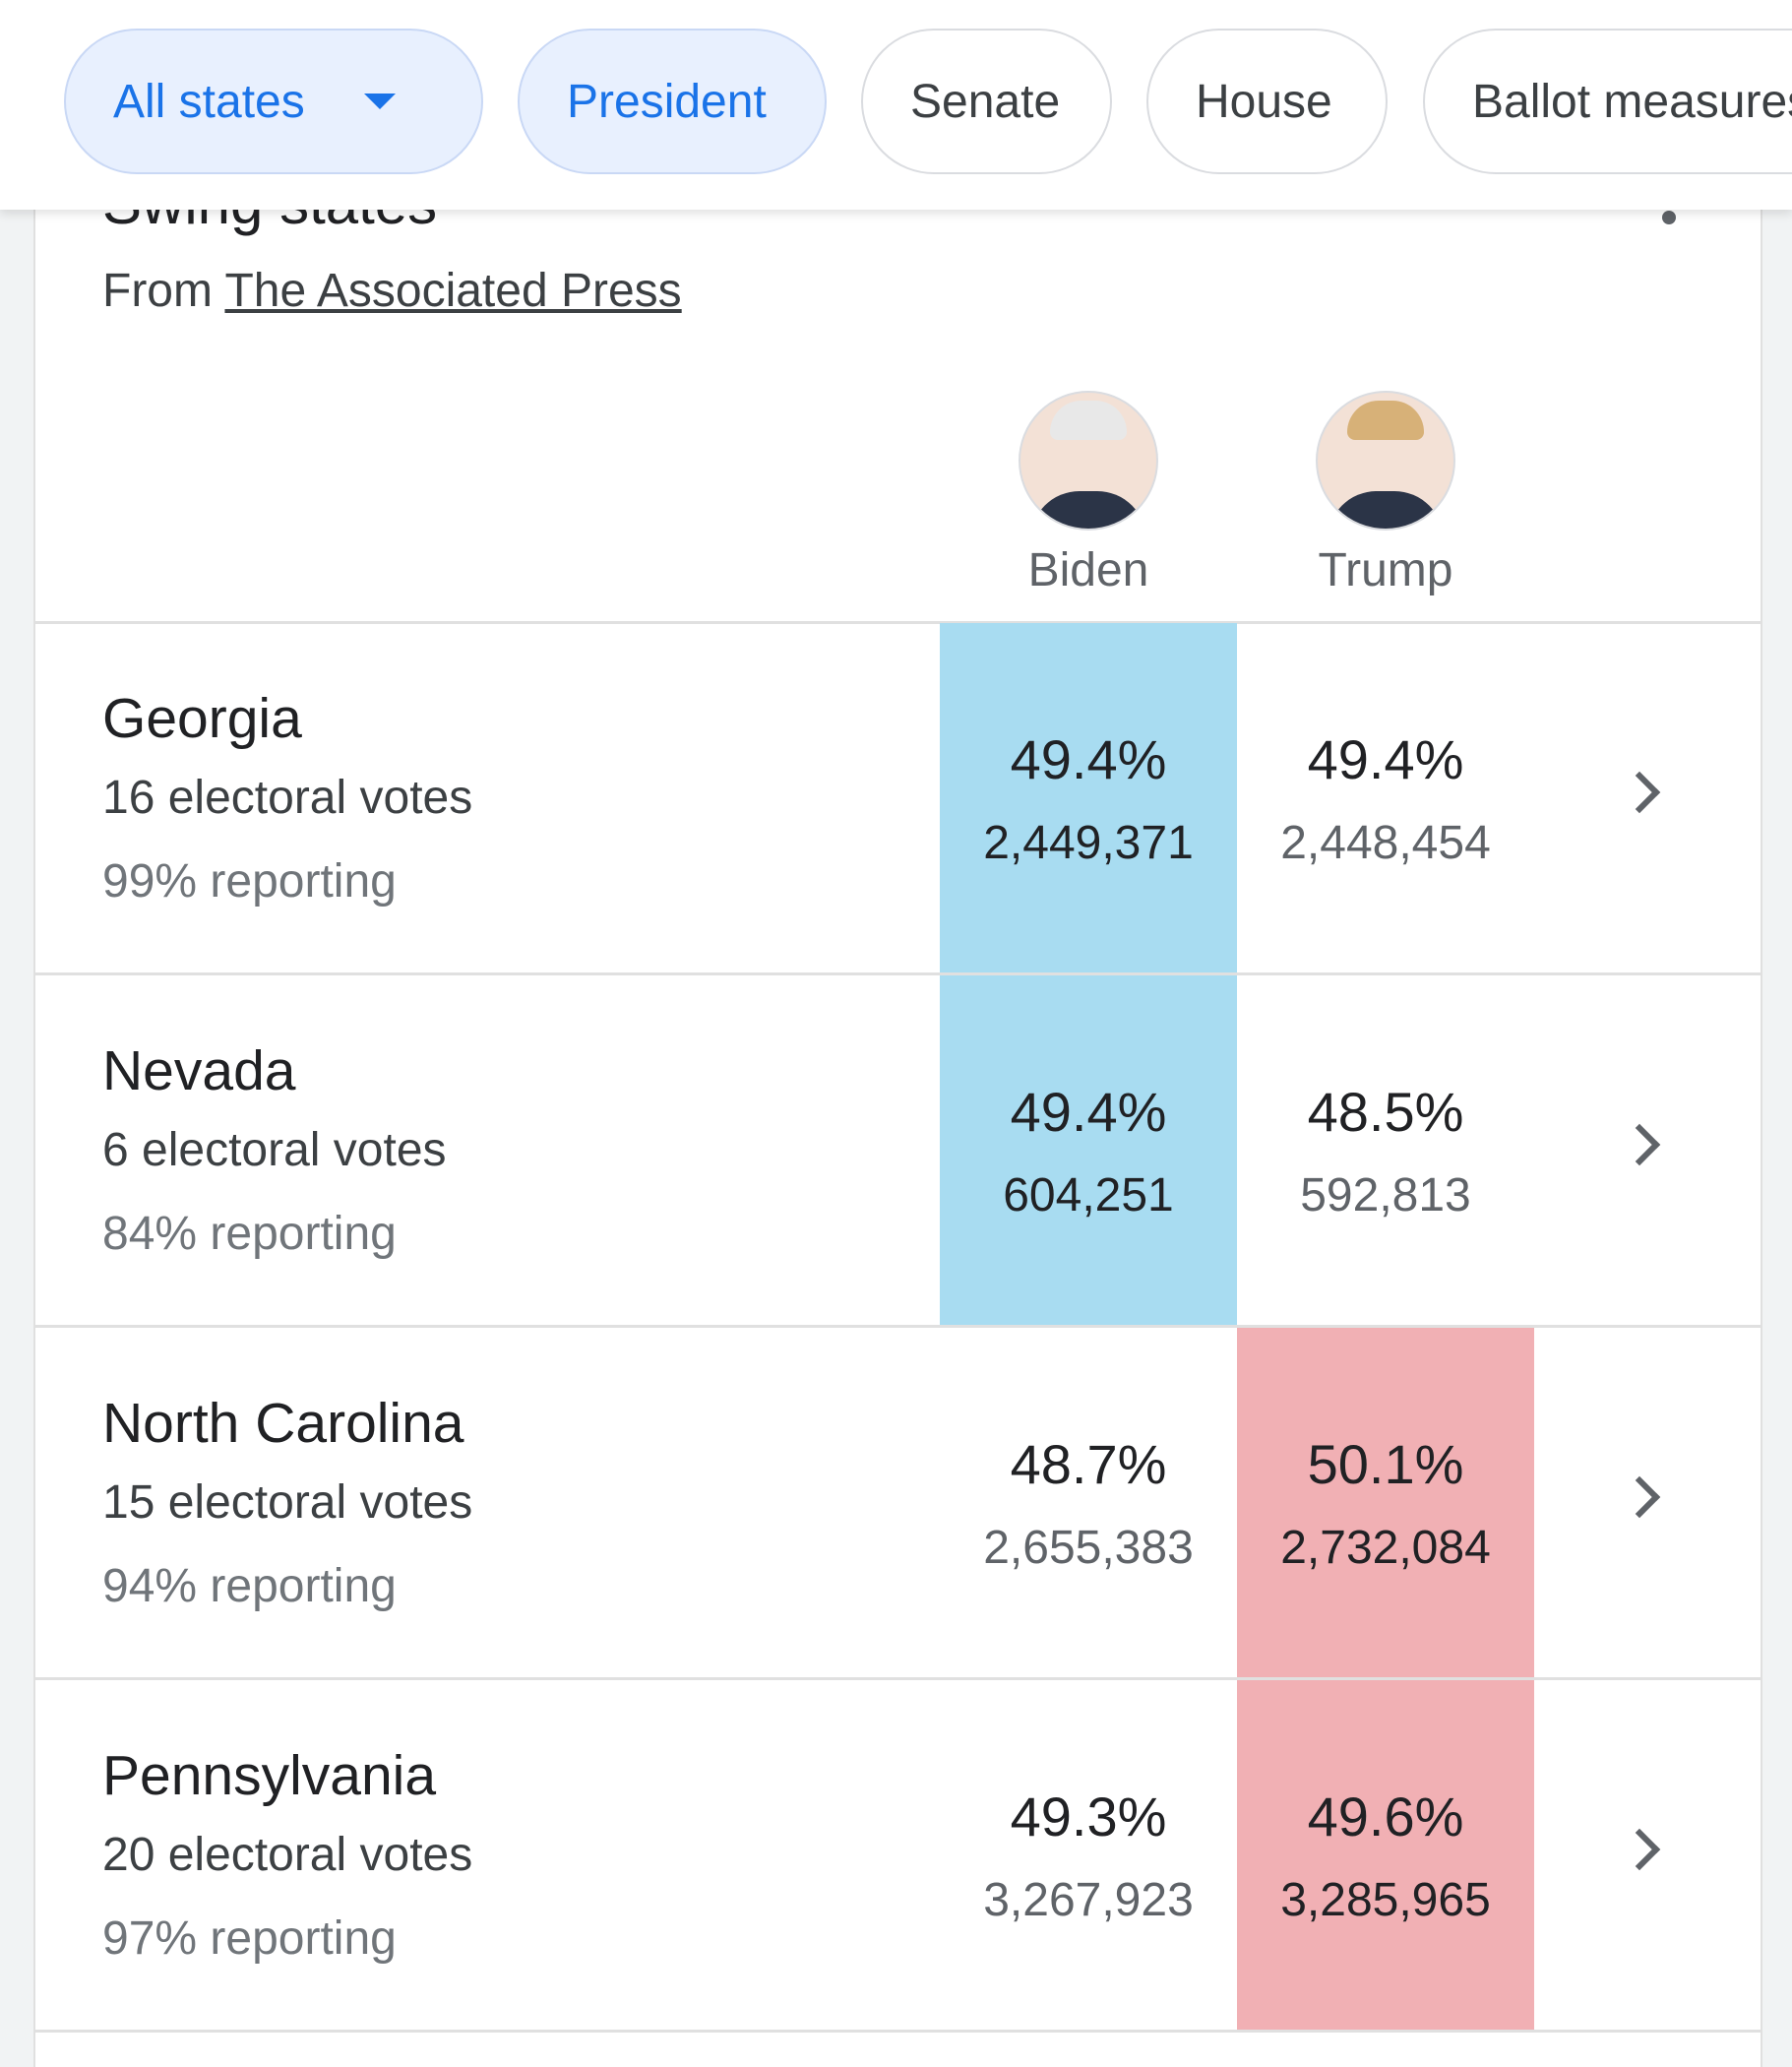 The height and width of the screenshot is (2067, 1792). Describe the element at coordinates (1385, 843) in the screenshot. I see `vote-count: 2,448,454` at that location.